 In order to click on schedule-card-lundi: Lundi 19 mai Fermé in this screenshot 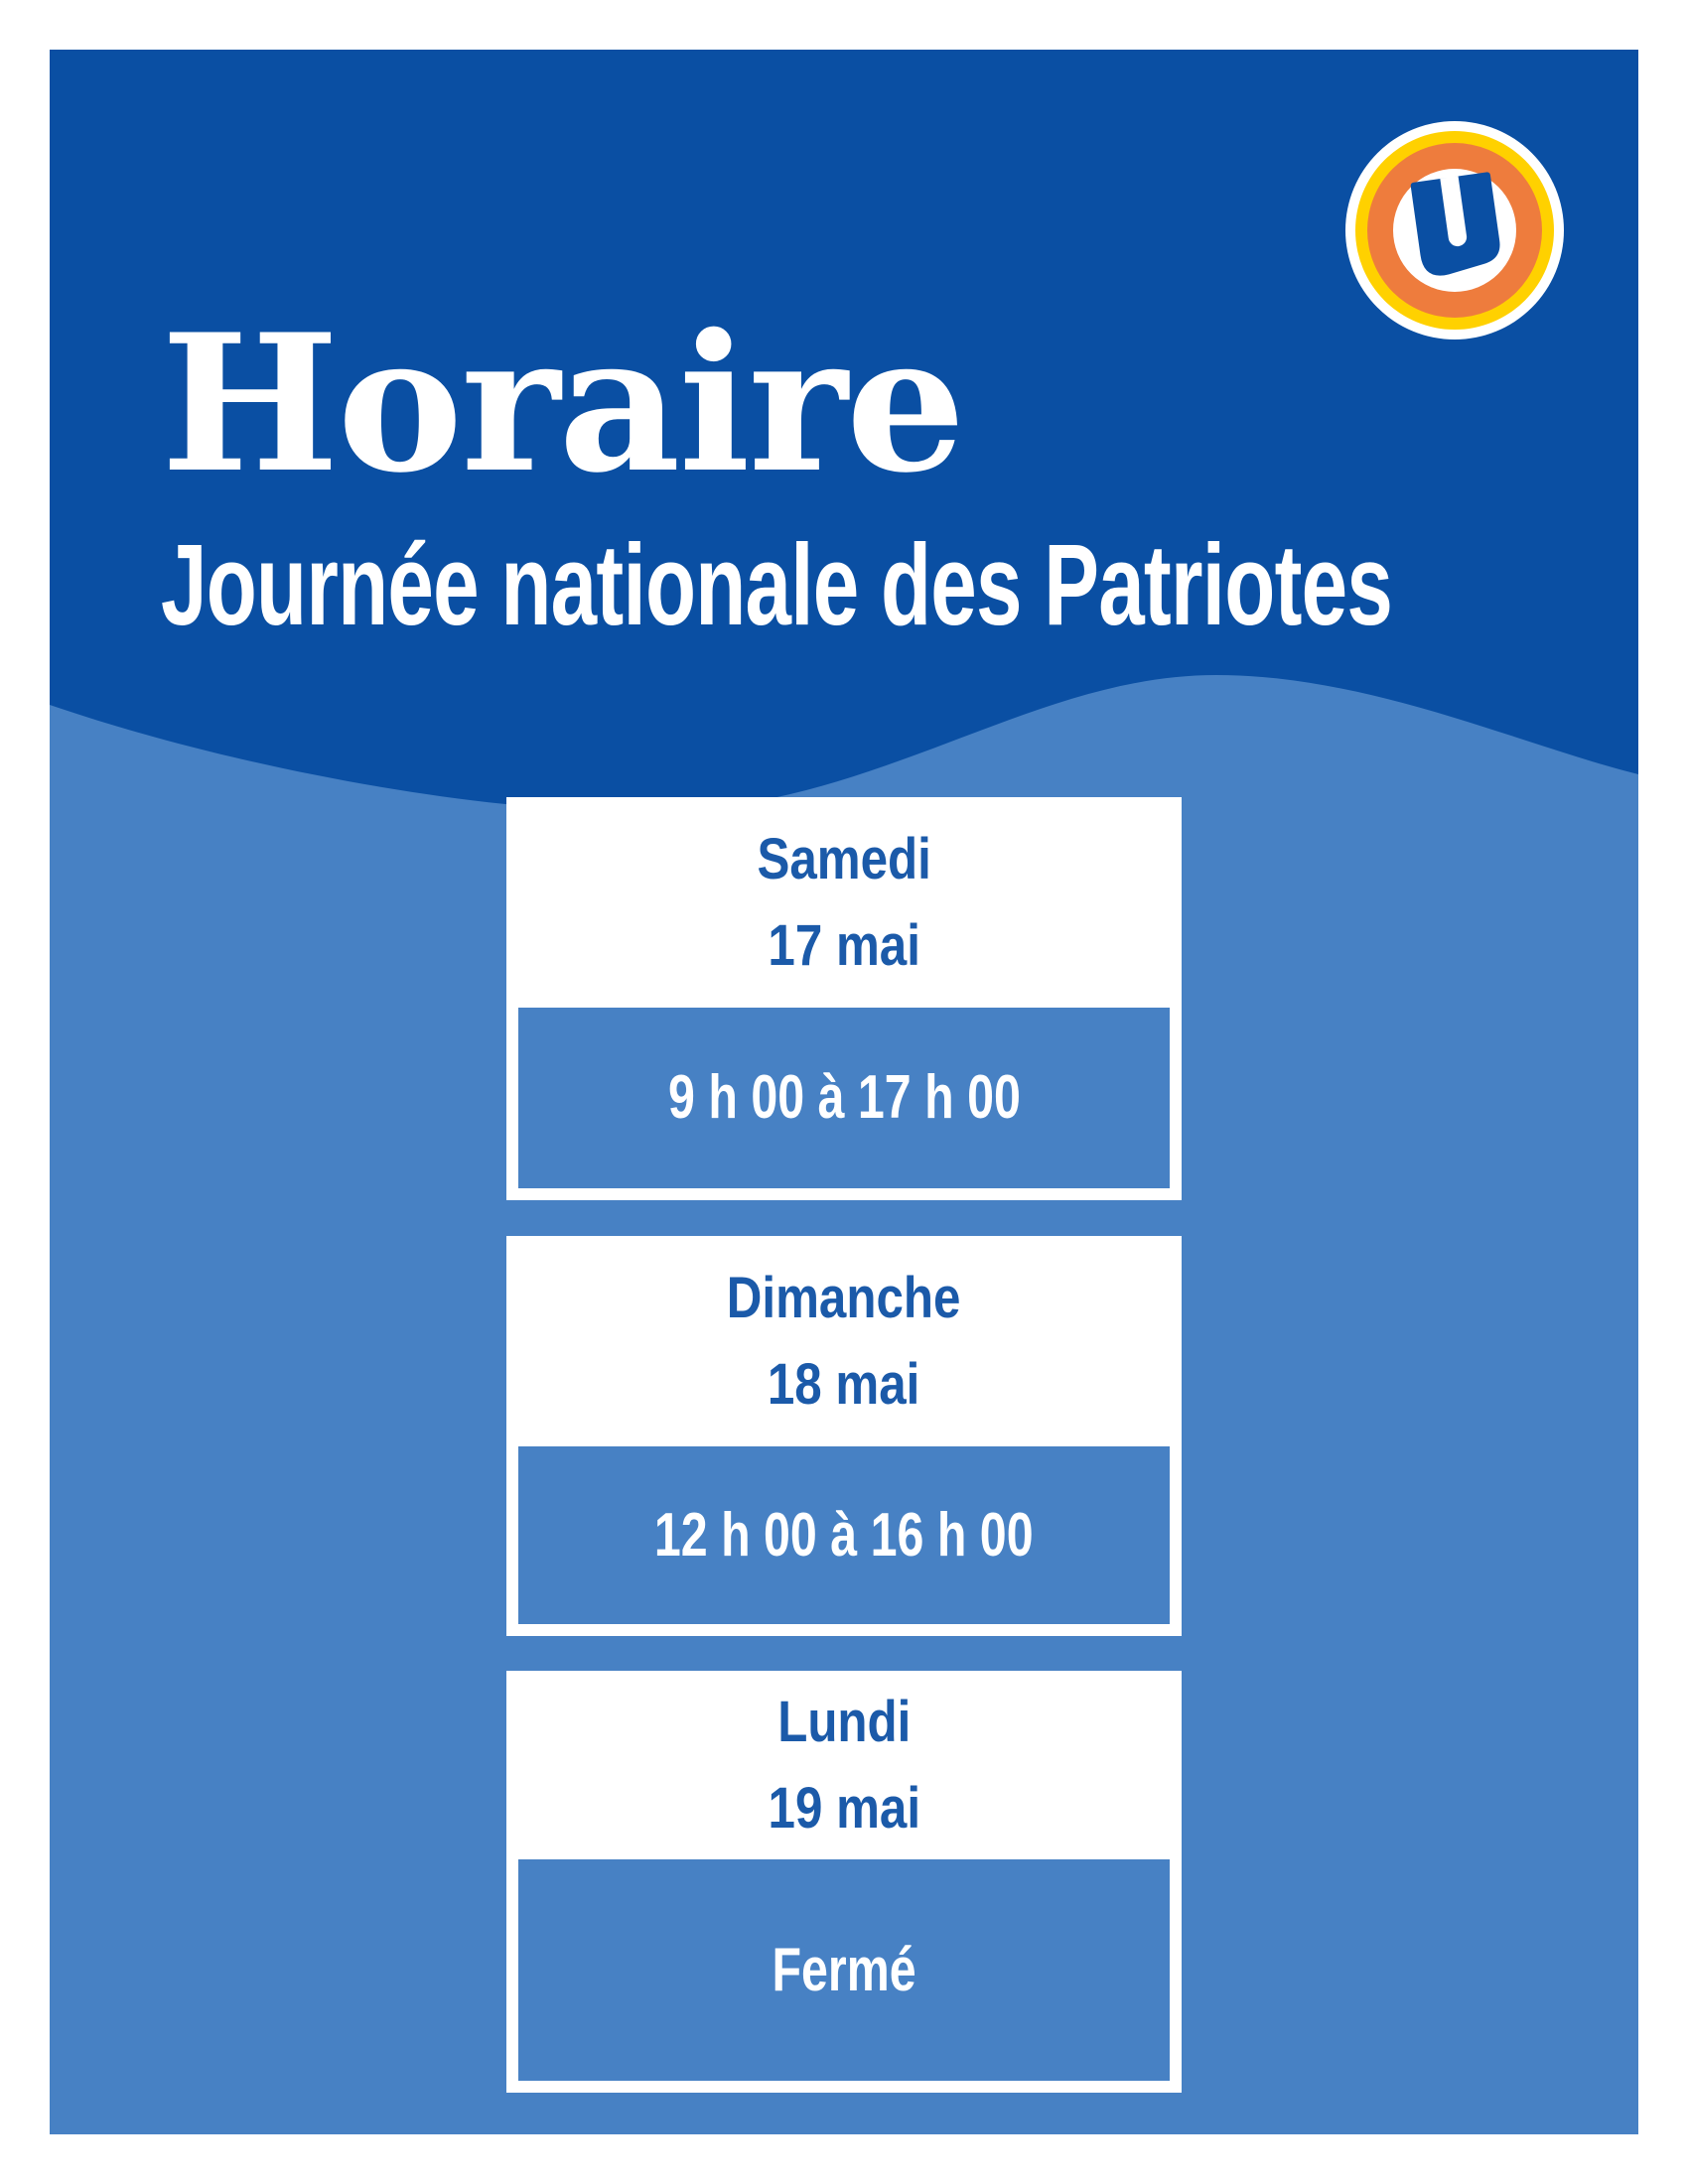, I will do `click(844, 1882)`.